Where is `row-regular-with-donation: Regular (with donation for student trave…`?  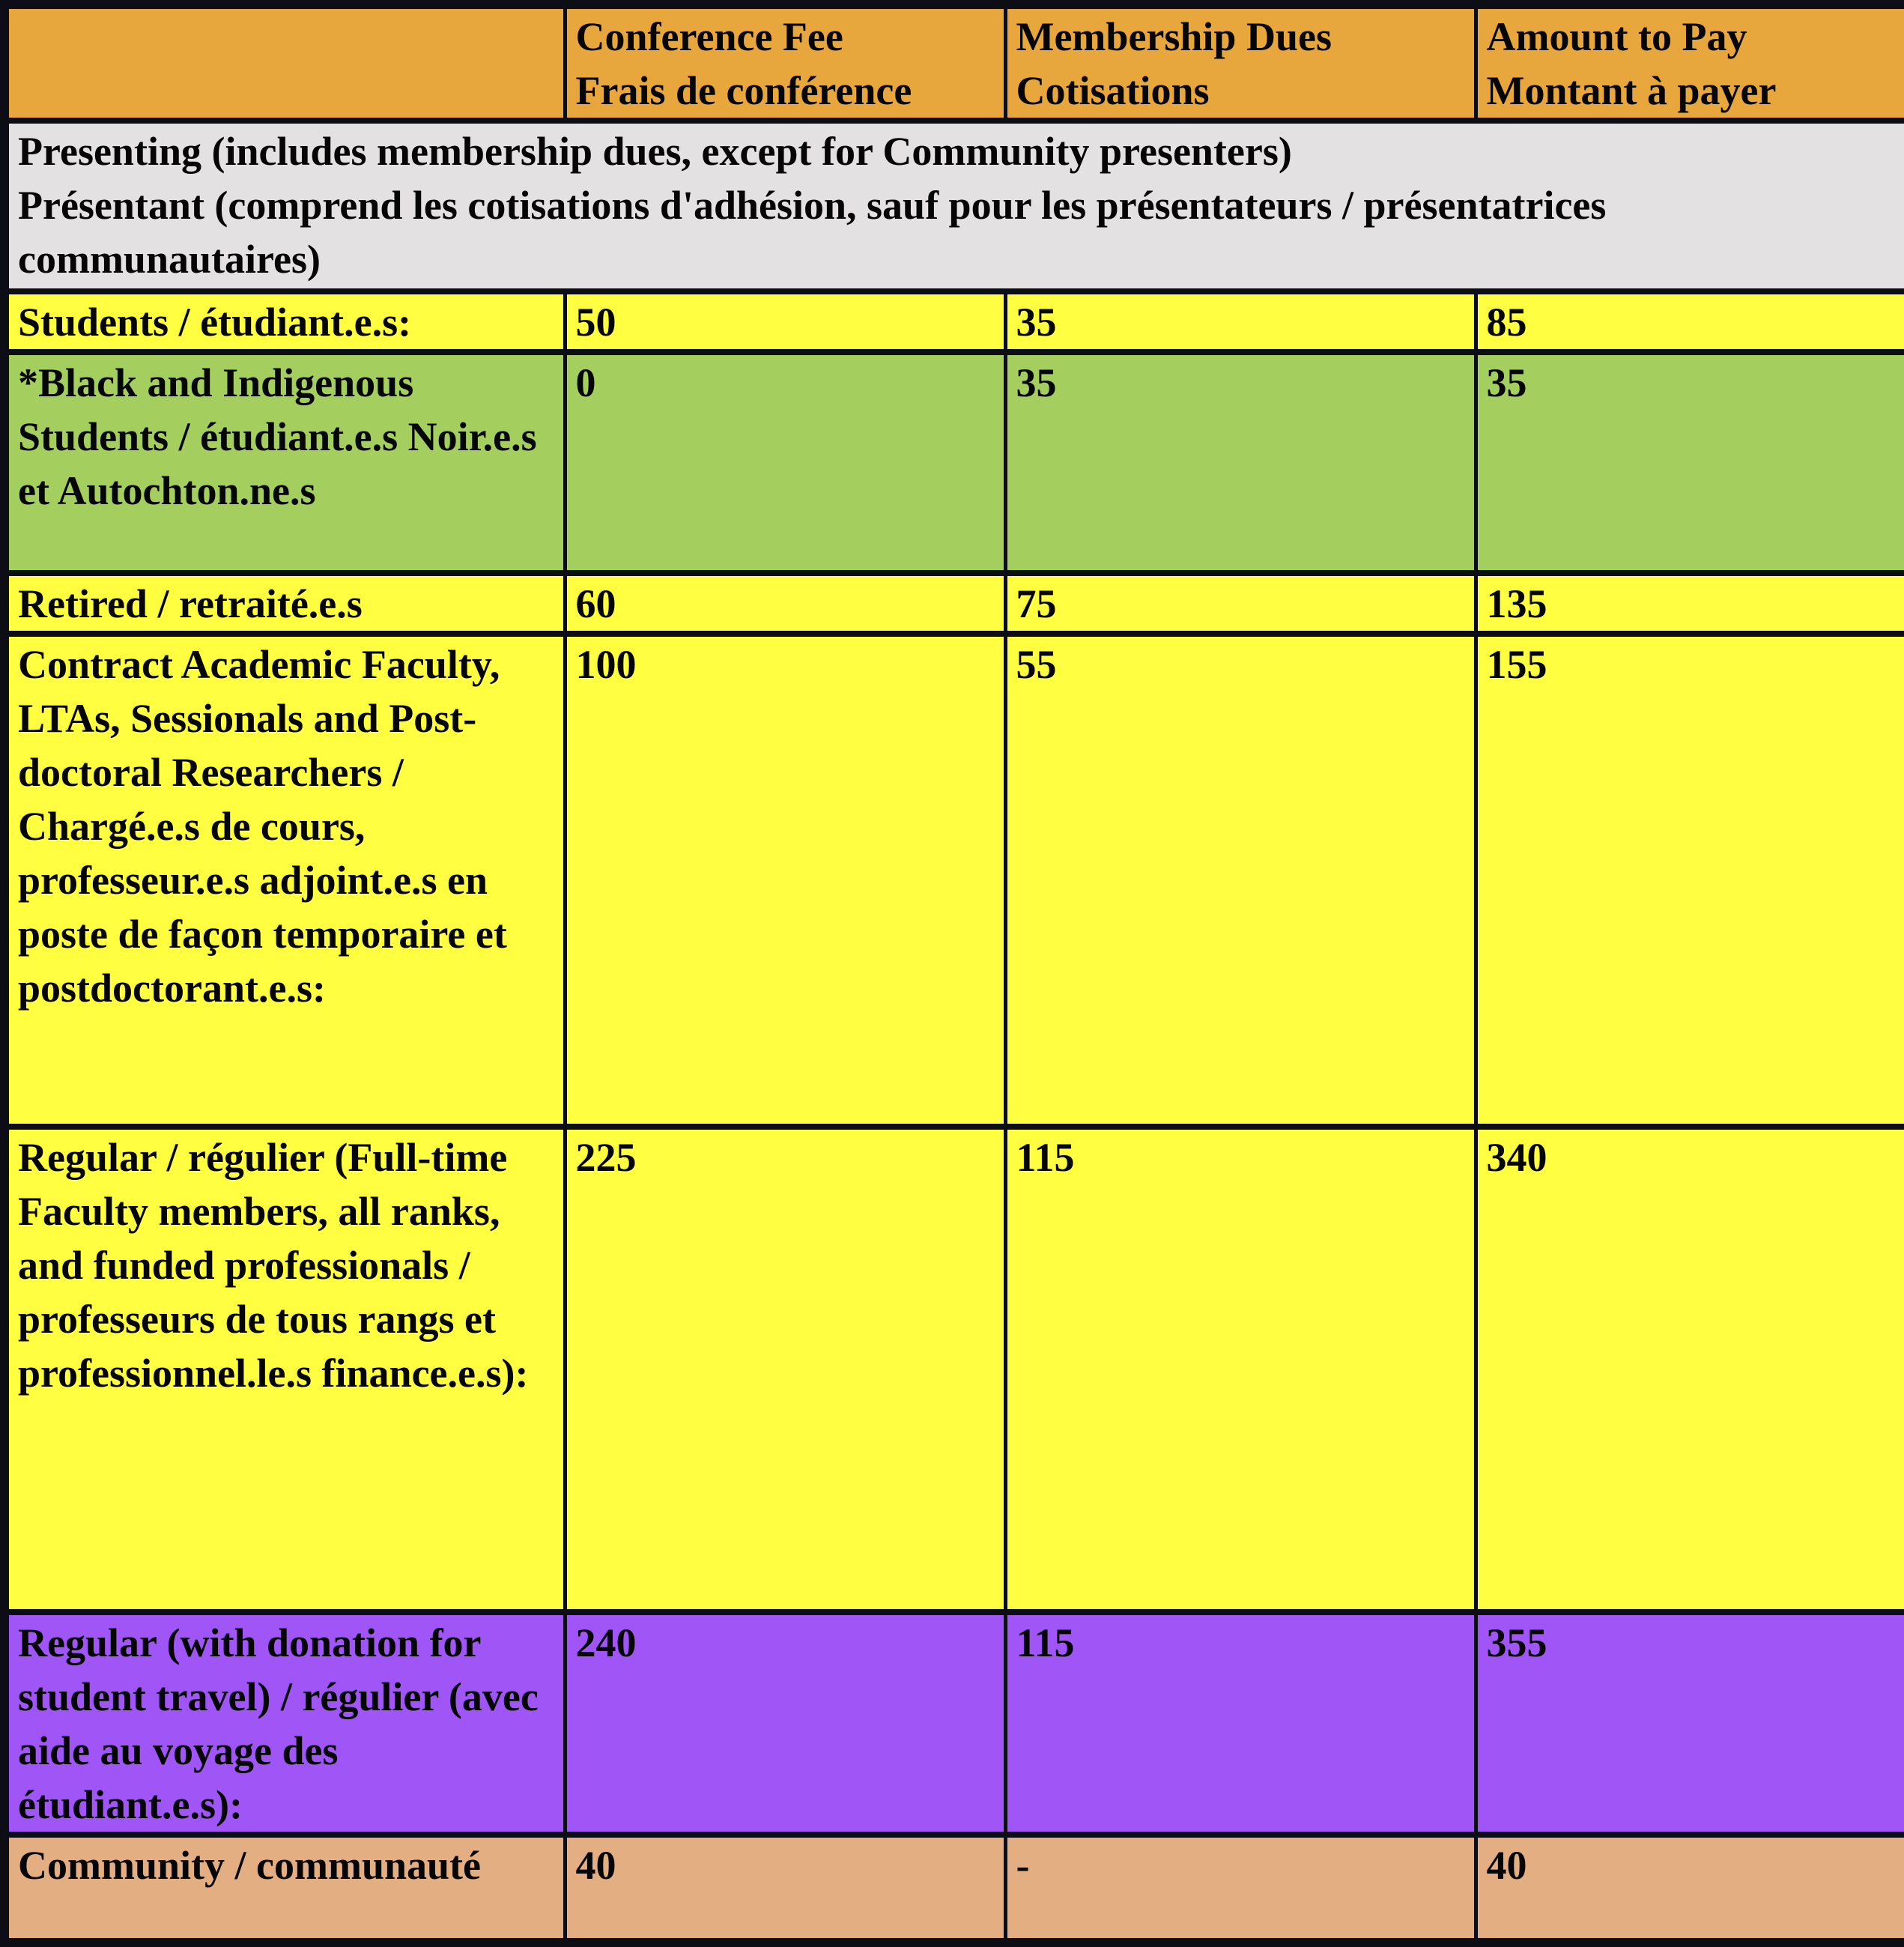 row-regular-with-donation: Regular (with donation for student trave… is located at coordinates (953, 1723).